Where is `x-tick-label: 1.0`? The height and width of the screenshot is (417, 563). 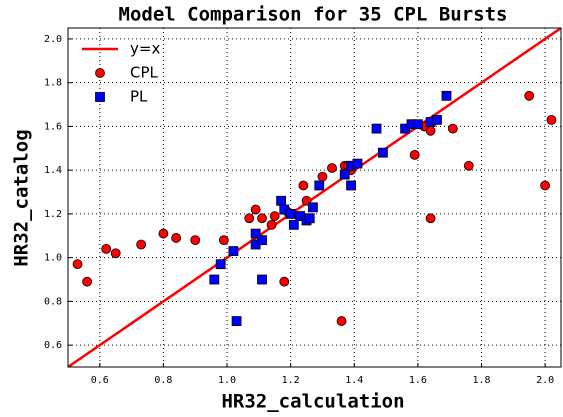 x-tick-label: 1.0 is located at coordinates (227, 380).